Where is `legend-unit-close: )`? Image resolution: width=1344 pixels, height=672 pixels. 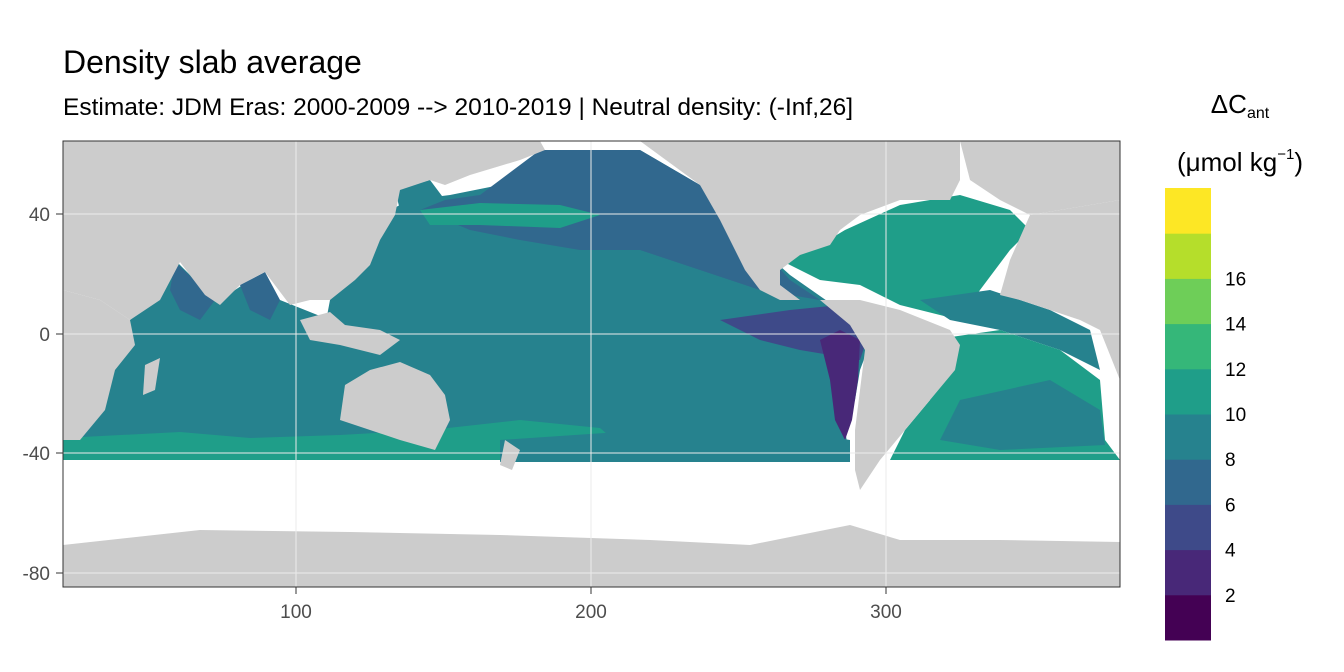
legend-unit-close: ) is located at coordinates (1298, 162).